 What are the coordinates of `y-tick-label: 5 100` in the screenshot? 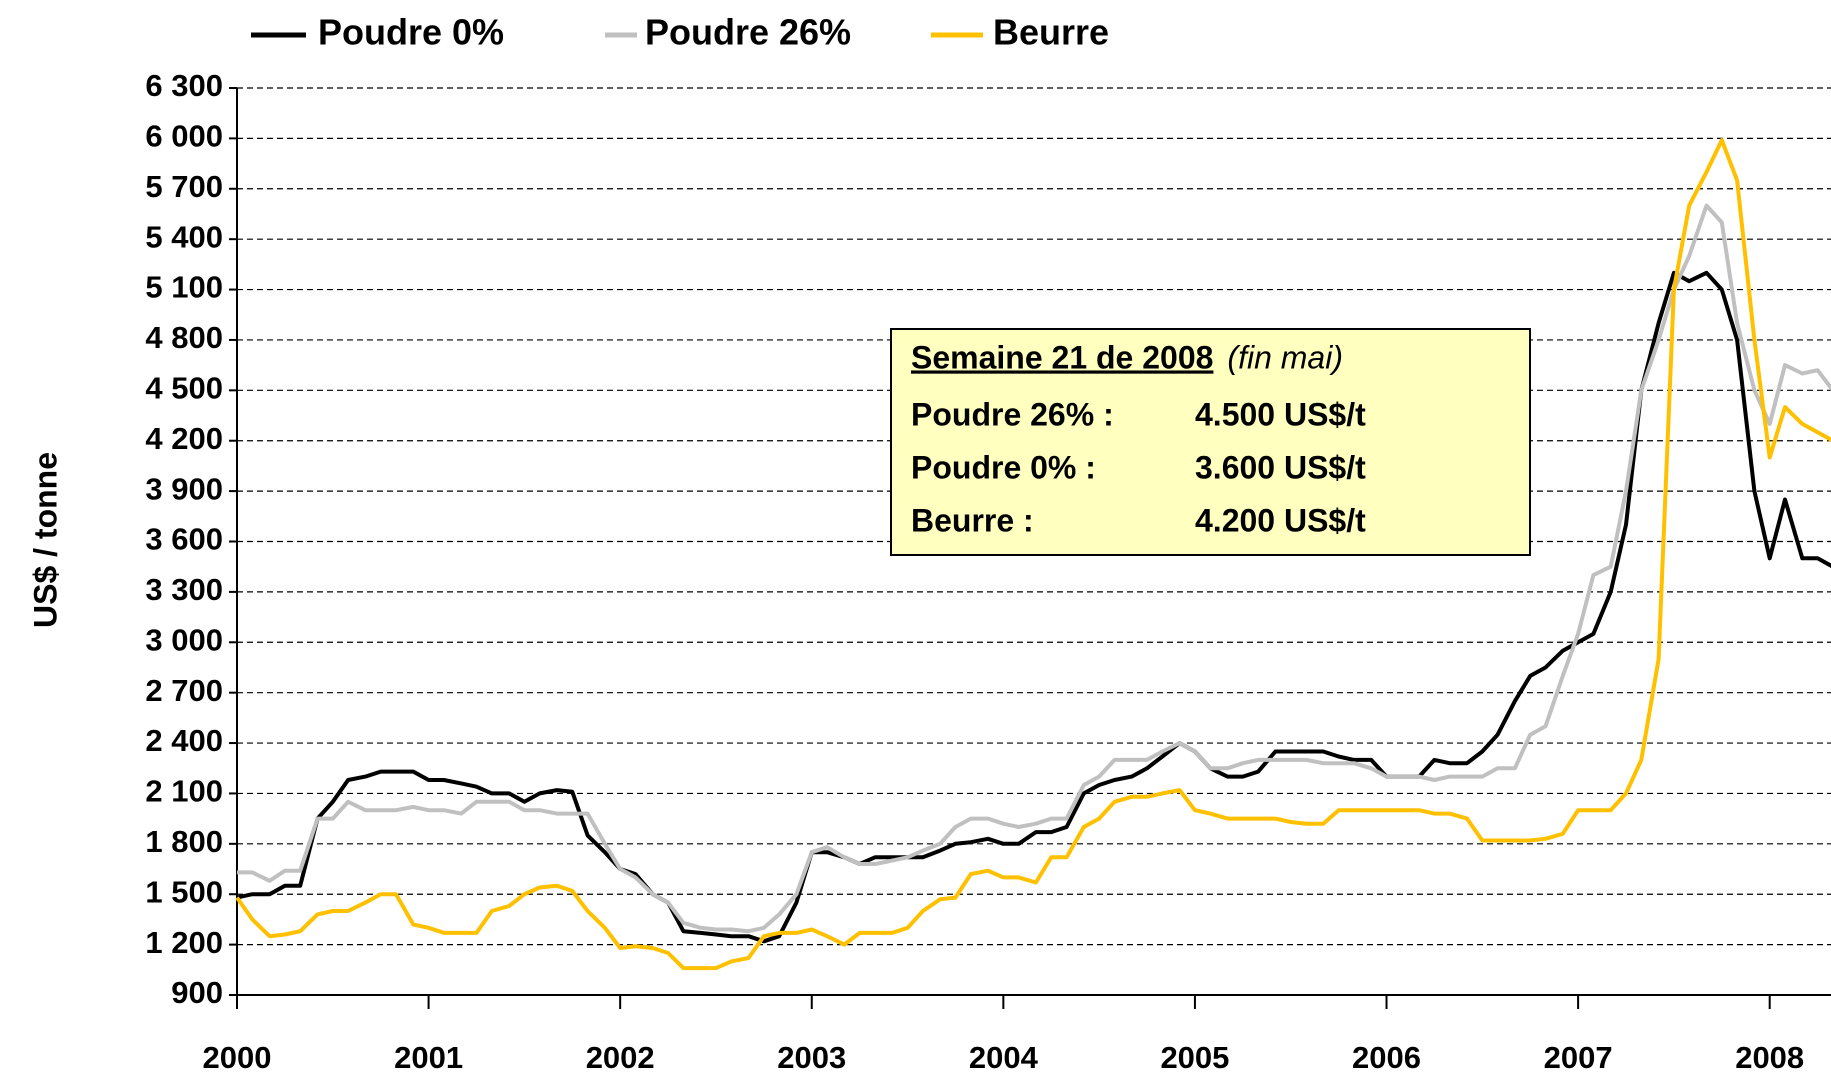 It's located at (184, 287).